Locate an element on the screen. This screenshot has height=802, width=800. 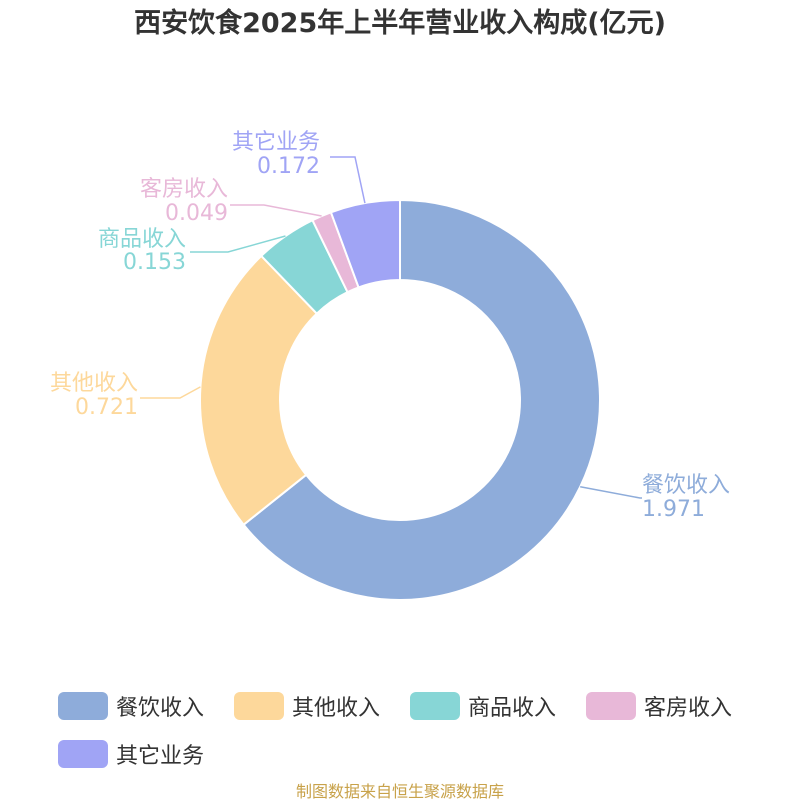
legend-label: 客房收入 is located at coordinates (688, 708).